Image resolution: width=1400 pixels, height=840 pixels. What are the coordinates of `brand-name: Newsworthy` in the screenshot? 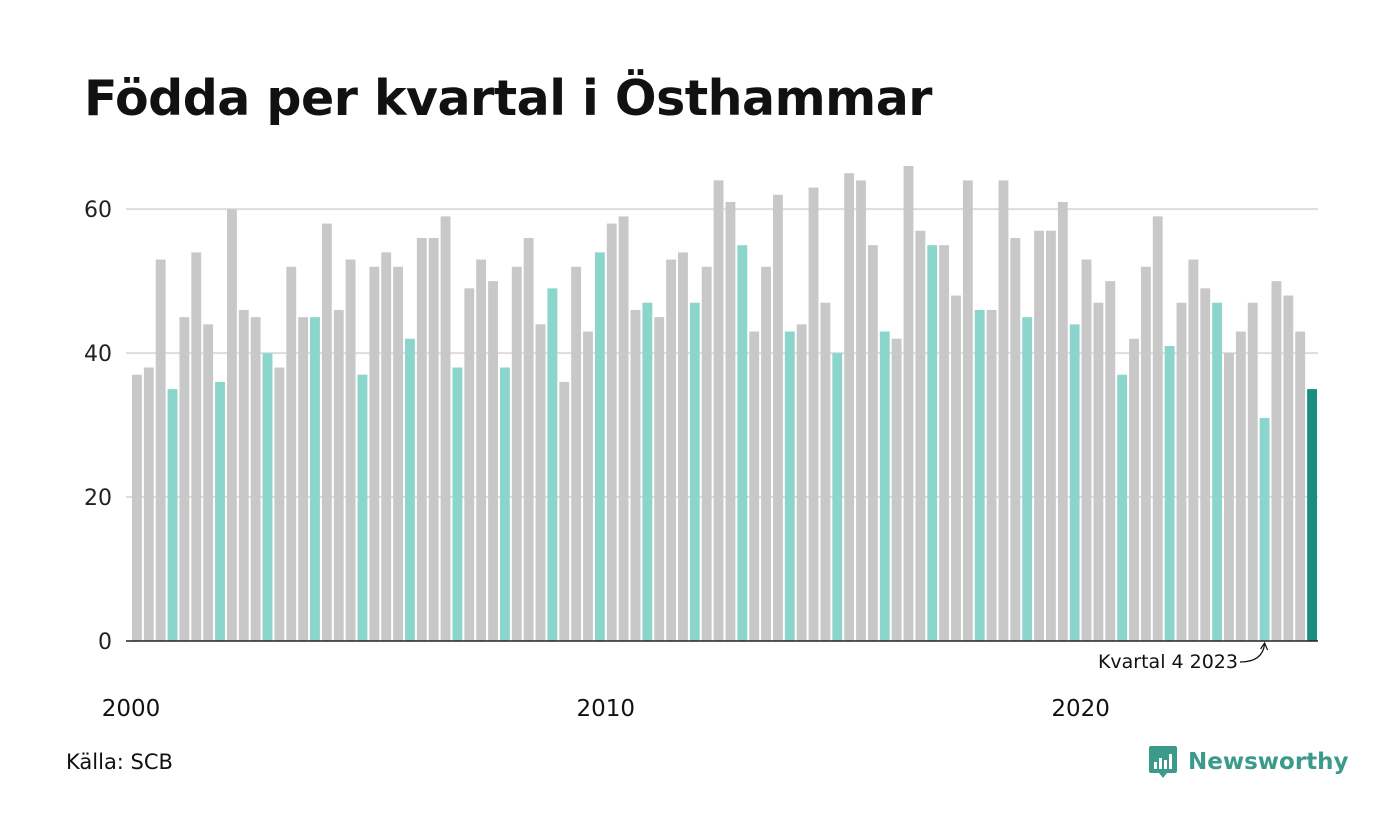 It's located at (1268, 762).